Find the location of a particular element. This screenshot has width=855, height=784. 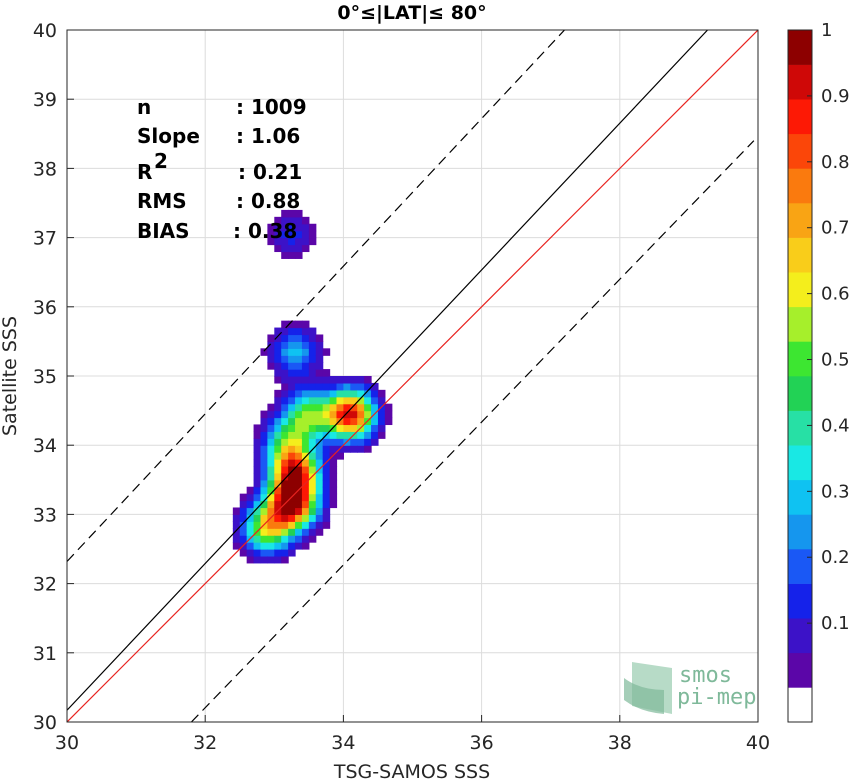

colorbar-tick-label-4: 0.5 is located at coordinates (835, 360).